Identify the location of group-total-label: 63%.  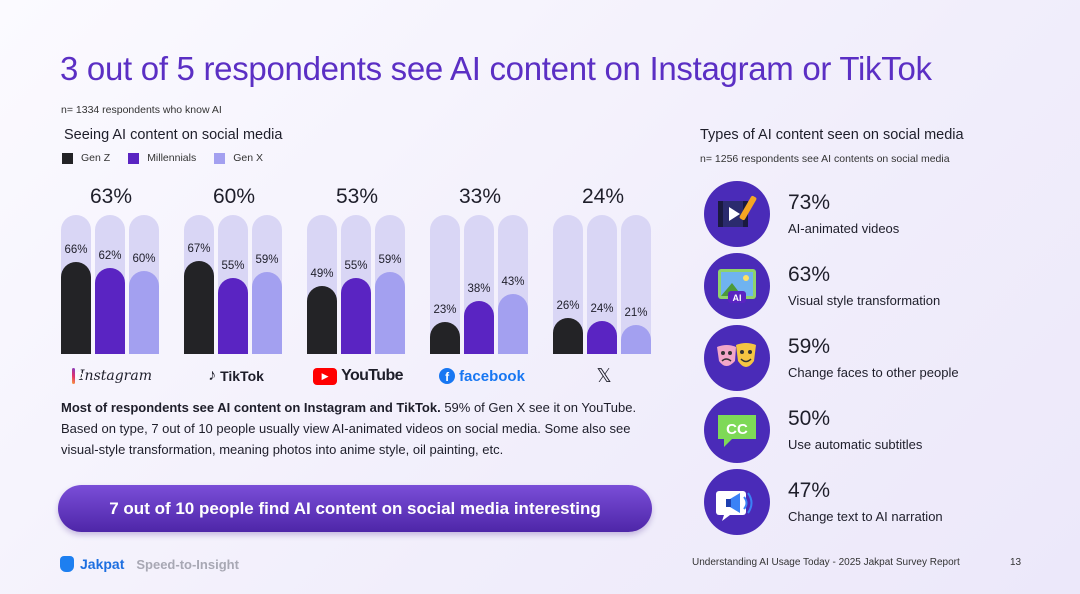
(111, 196).